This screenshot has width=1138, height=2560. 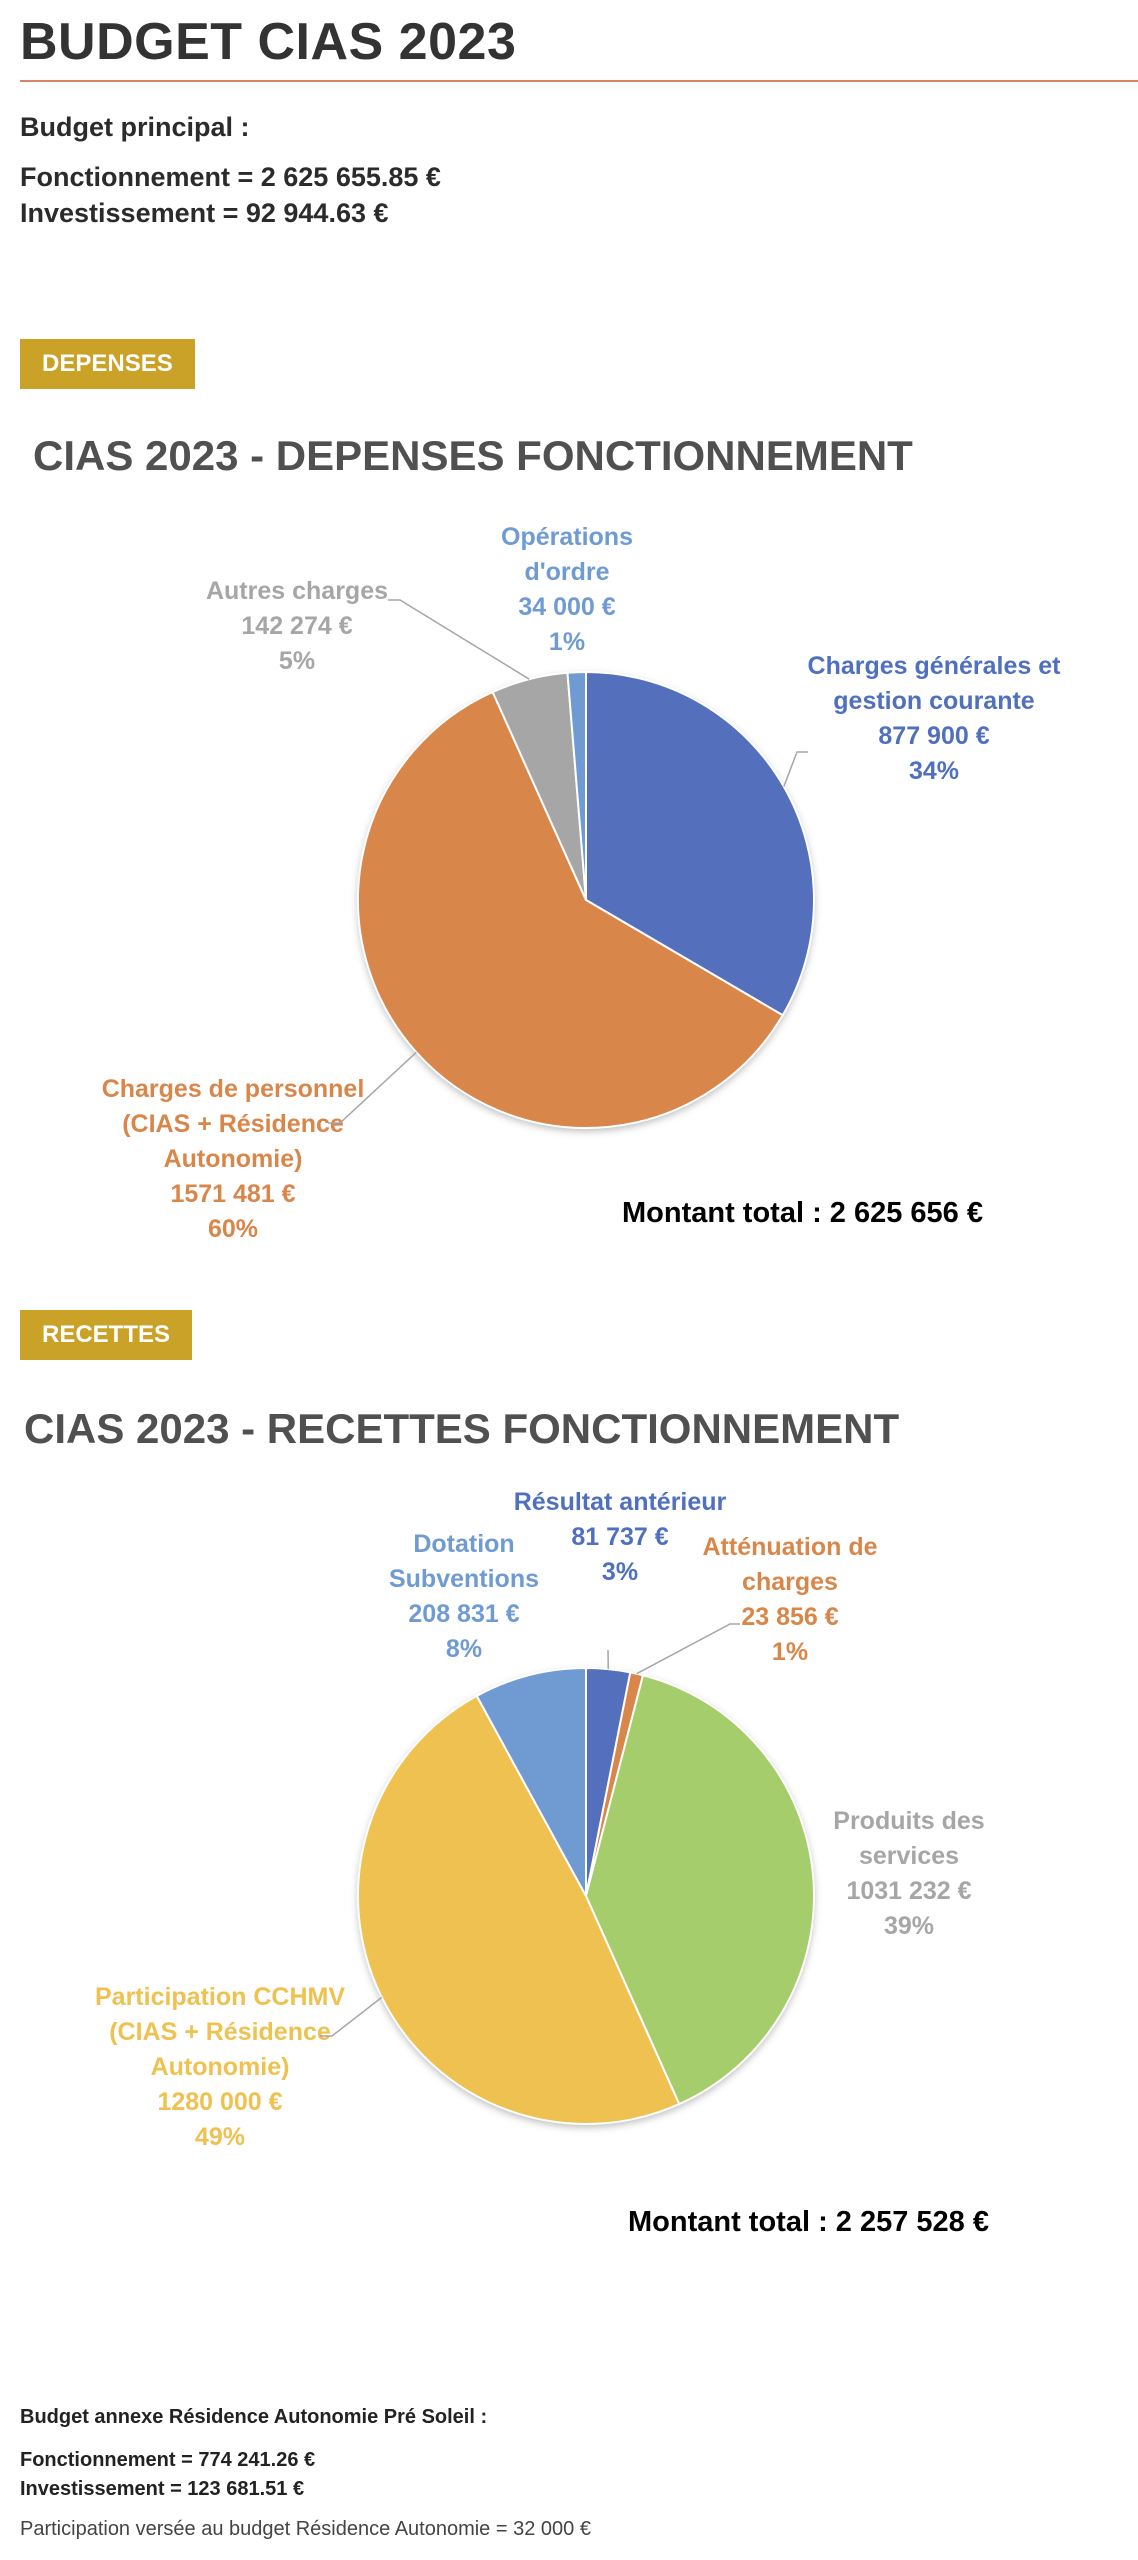 What do you see at coordinates (909, 1926) in the screenshot?
I see `slice-label-line: 39%` at bounding box center [909, 1926].